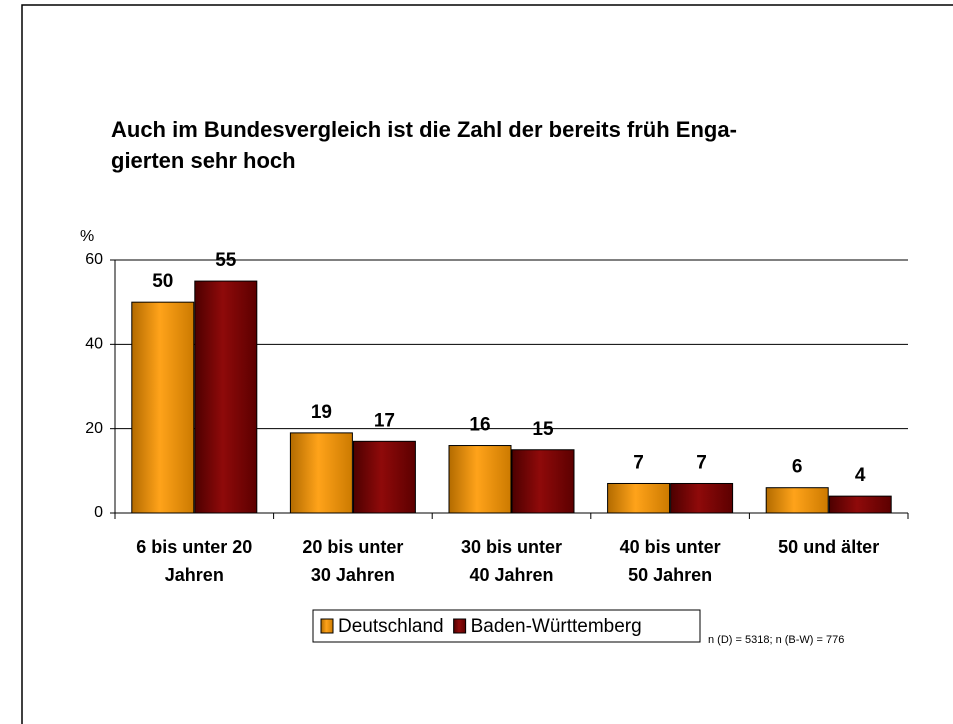 The height and width of the screenshot is (724, 953). I want to click on legend-box, so click(506, 626).